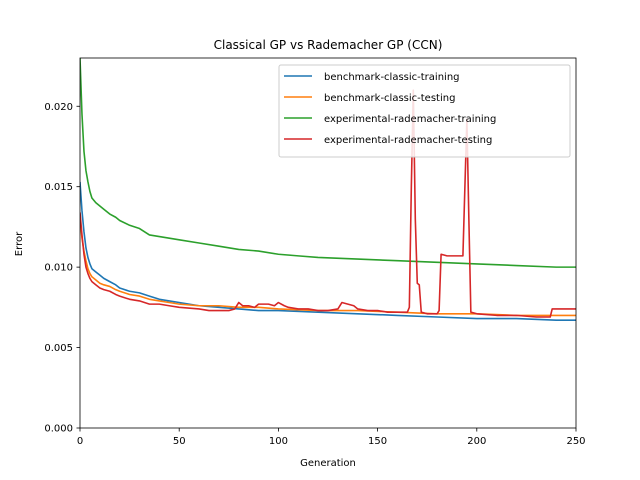 This screenshot has height=480, width=640. I want to click on y-axis-ticks: 0.000 0.005 0.010 0.015 0.020, so click(62, 268).